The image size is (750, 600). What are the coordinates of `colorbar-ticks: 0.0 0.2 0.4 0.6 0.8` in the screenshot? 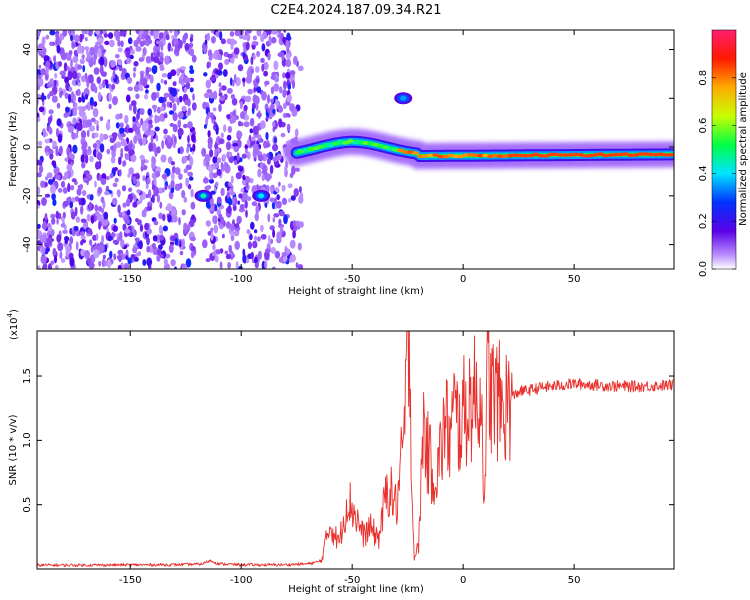 It's located at (717, 173).